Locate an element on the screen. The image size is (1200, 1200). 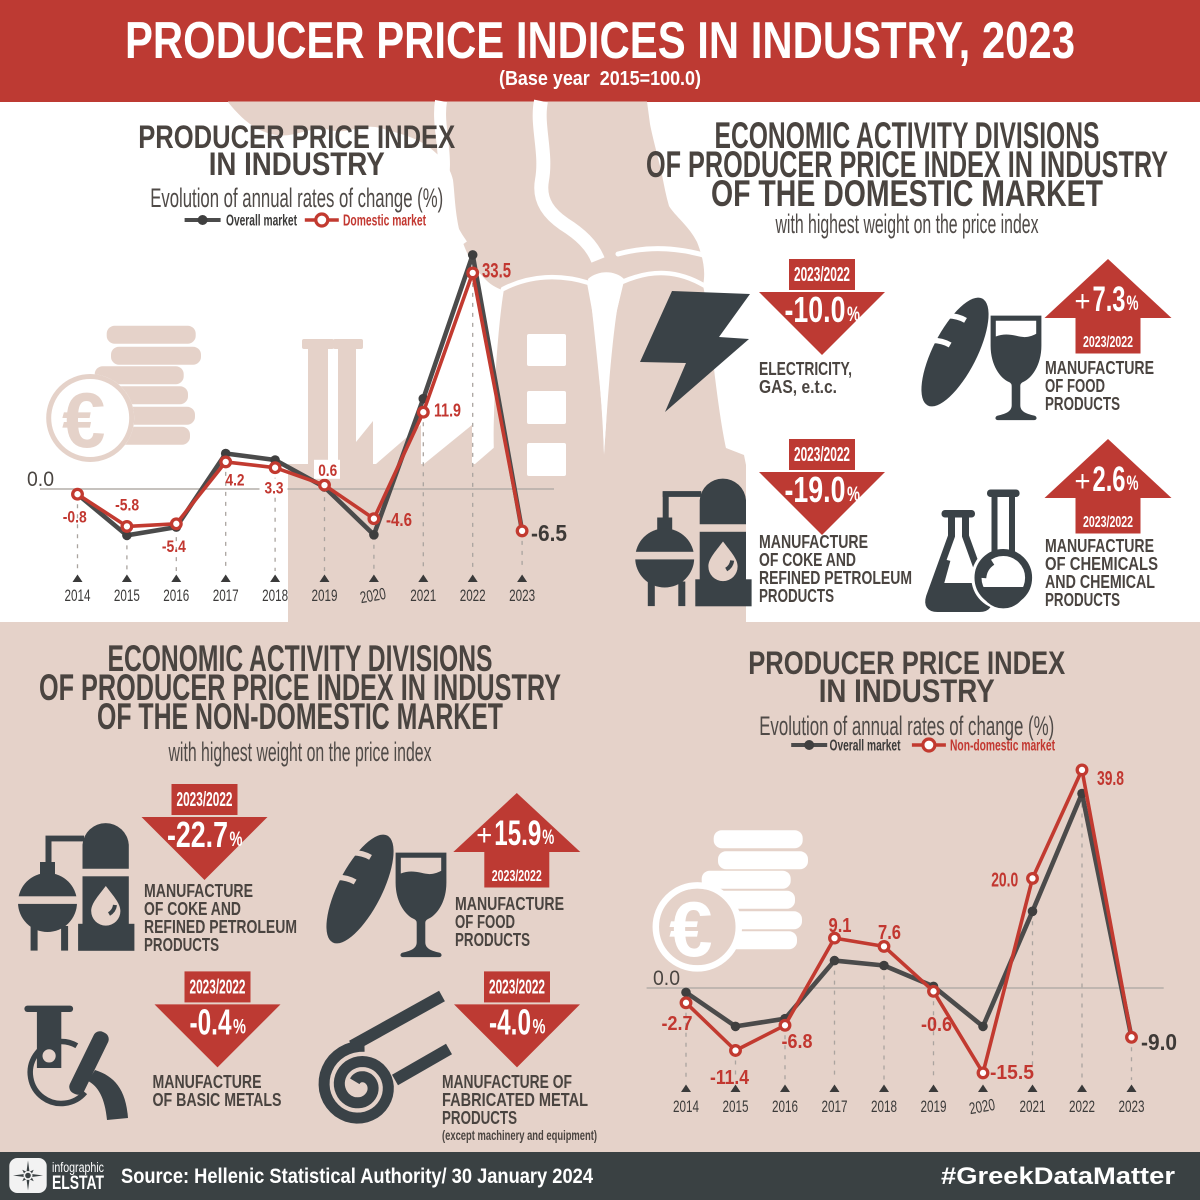
svg-text: 0.6 is located at coordinates (327, 470).